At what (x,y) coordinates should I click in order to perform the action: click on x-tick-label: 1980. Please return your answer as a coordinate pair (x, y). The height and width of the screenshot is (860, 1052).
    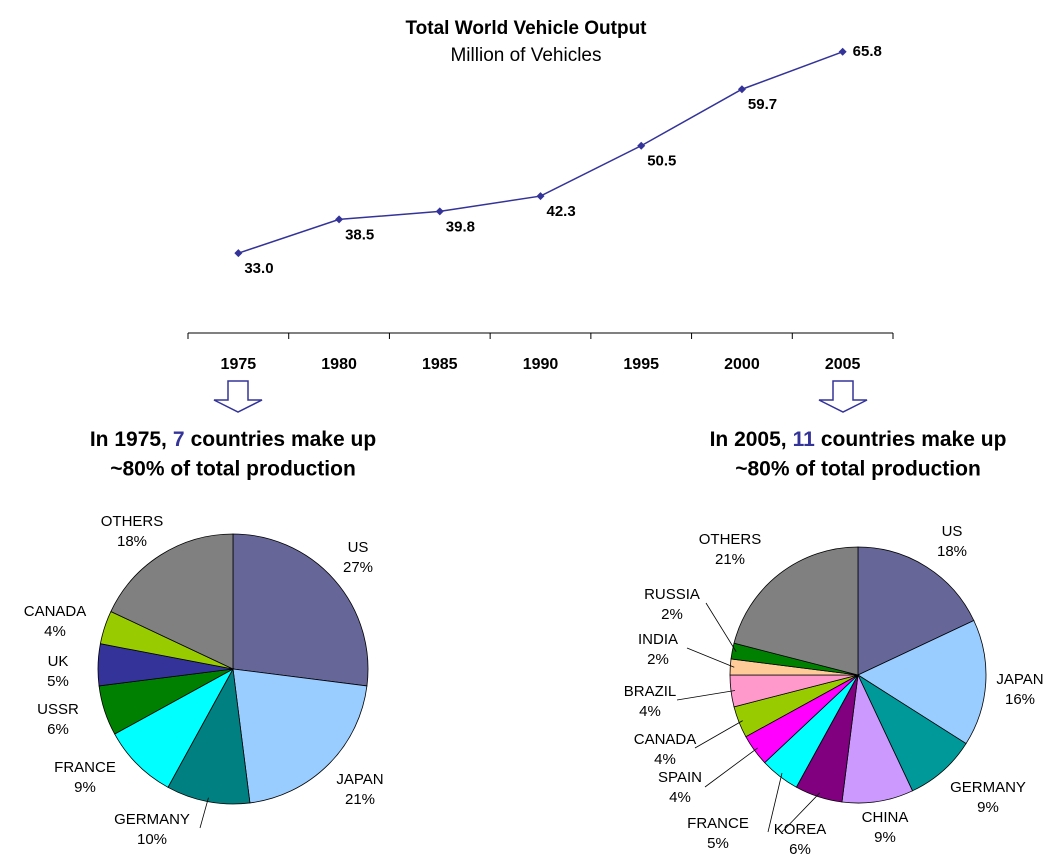
    Looking at the image, I should click on (339, 364).